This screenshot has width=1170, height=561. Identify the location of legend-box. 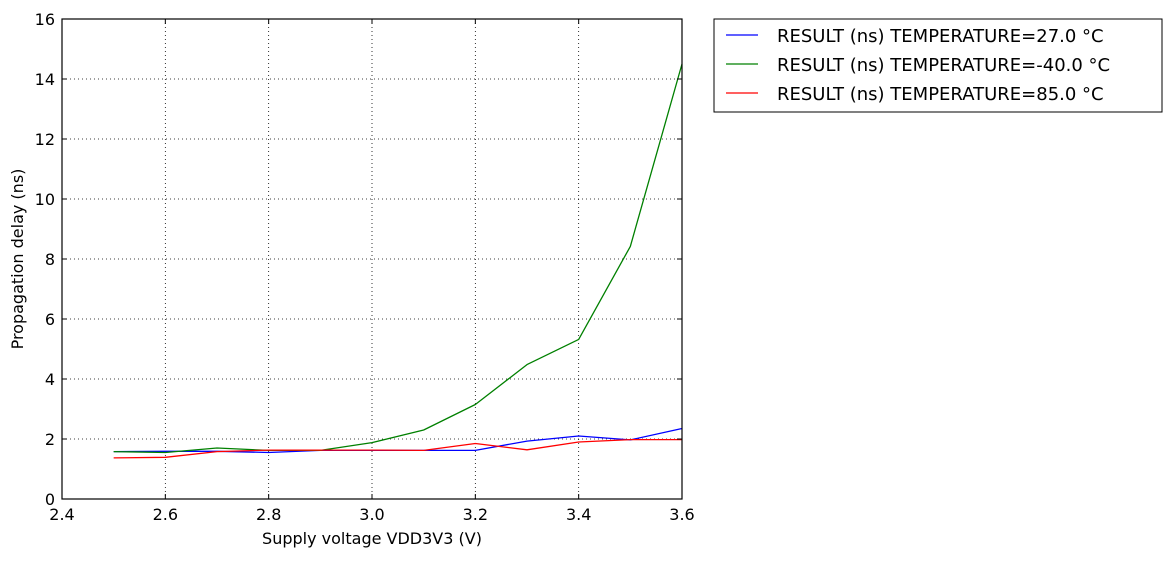
(938, 65).